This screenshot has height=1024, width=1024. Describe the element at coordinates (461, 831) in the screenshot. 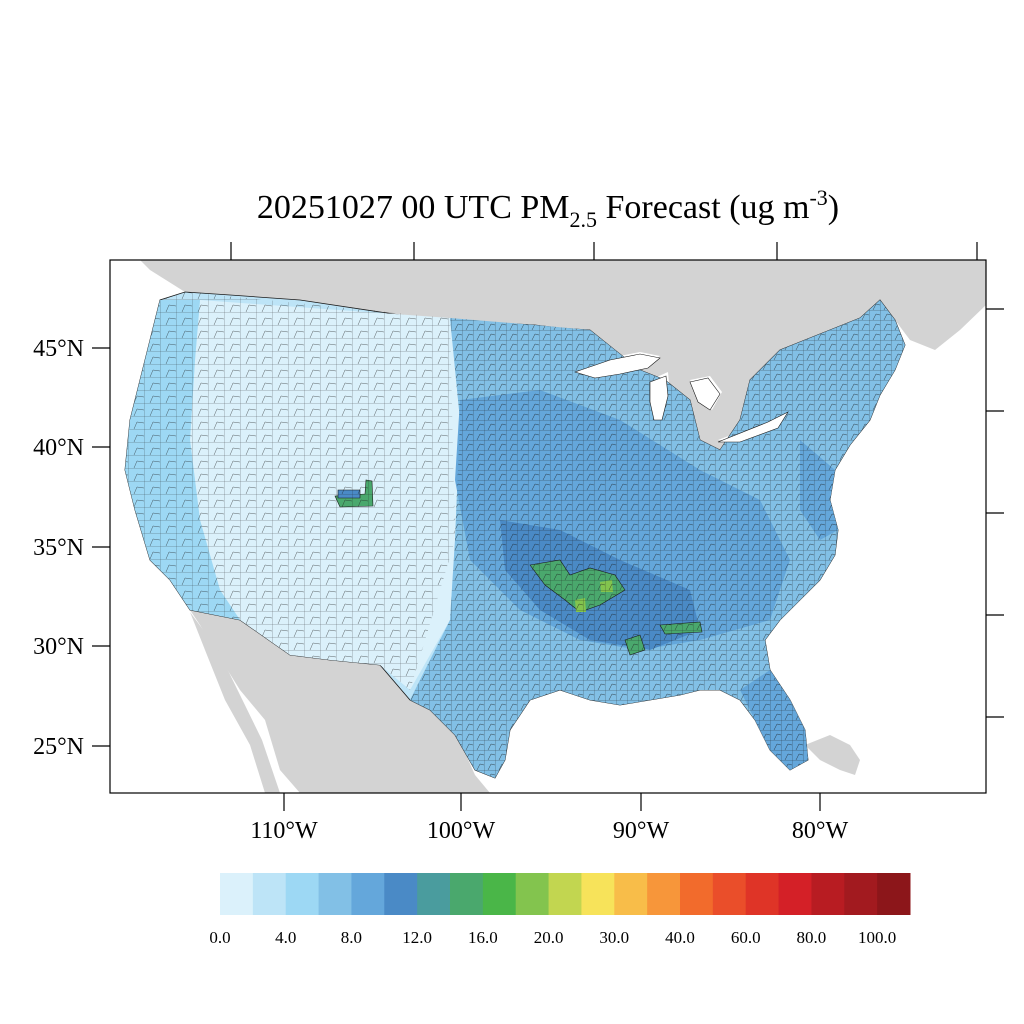

I see `lon-label-100w: 100°W` at that location.